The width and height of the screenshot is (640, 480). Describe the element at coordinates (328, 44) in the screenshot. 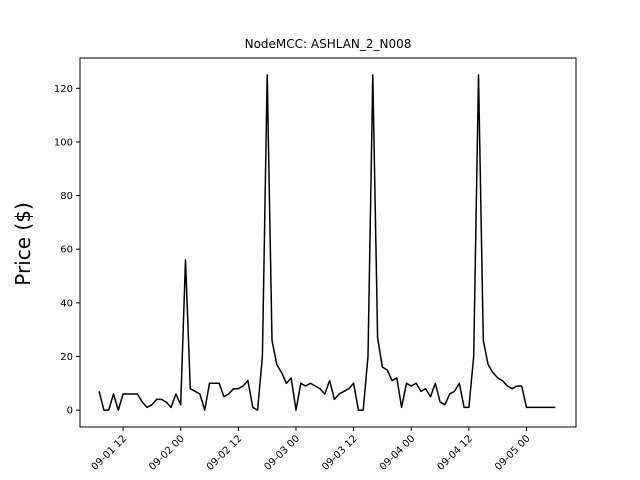

I see `chart-title: NodeMCC: ASHLAN_2_N008` at that location.